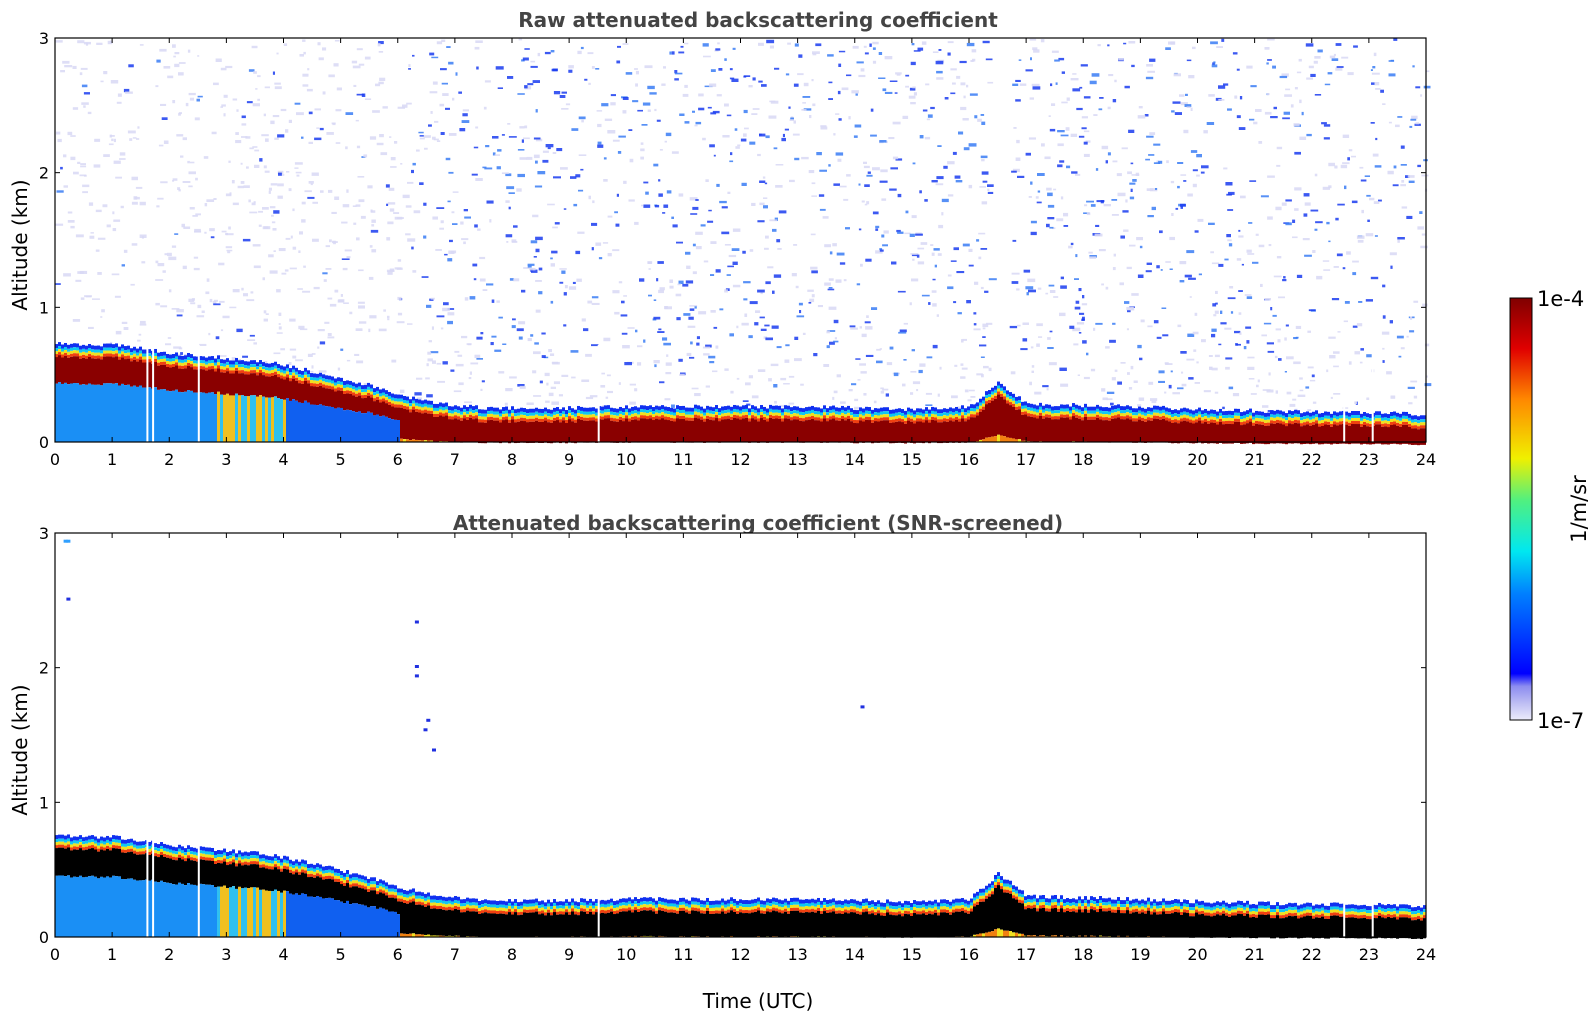  I want to click on colorbar-gradient, so click(1521, 509).